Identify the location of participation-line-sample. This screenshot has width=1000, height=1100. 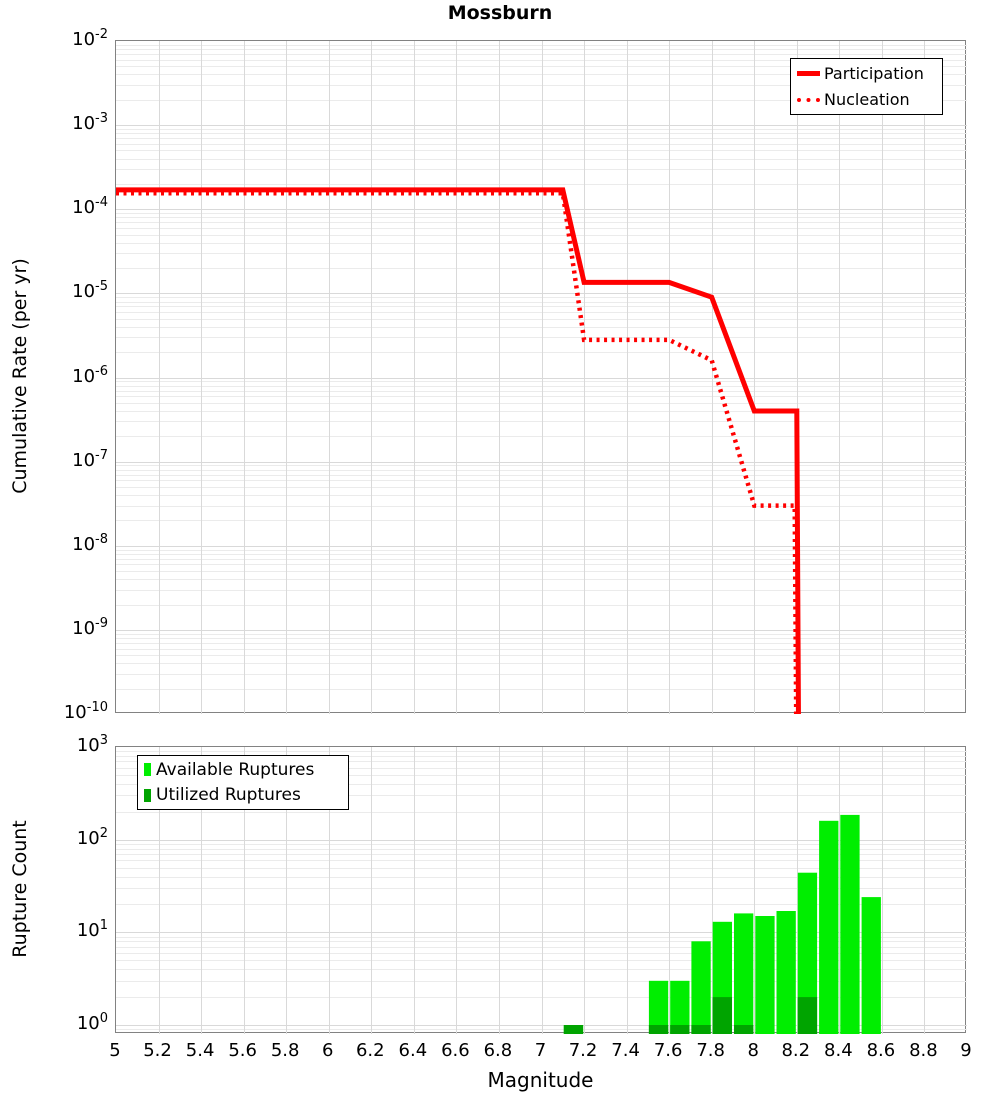
(808, 73).